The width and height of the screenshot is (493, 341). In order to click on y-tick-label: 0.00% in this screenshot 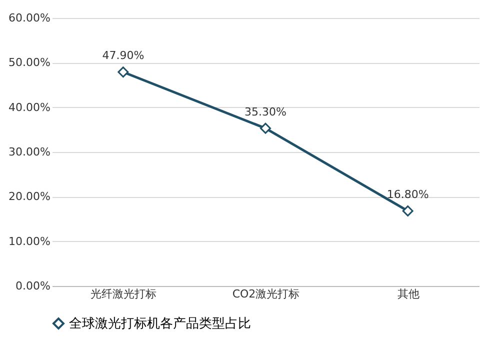, I will do `click(33, 286)`.